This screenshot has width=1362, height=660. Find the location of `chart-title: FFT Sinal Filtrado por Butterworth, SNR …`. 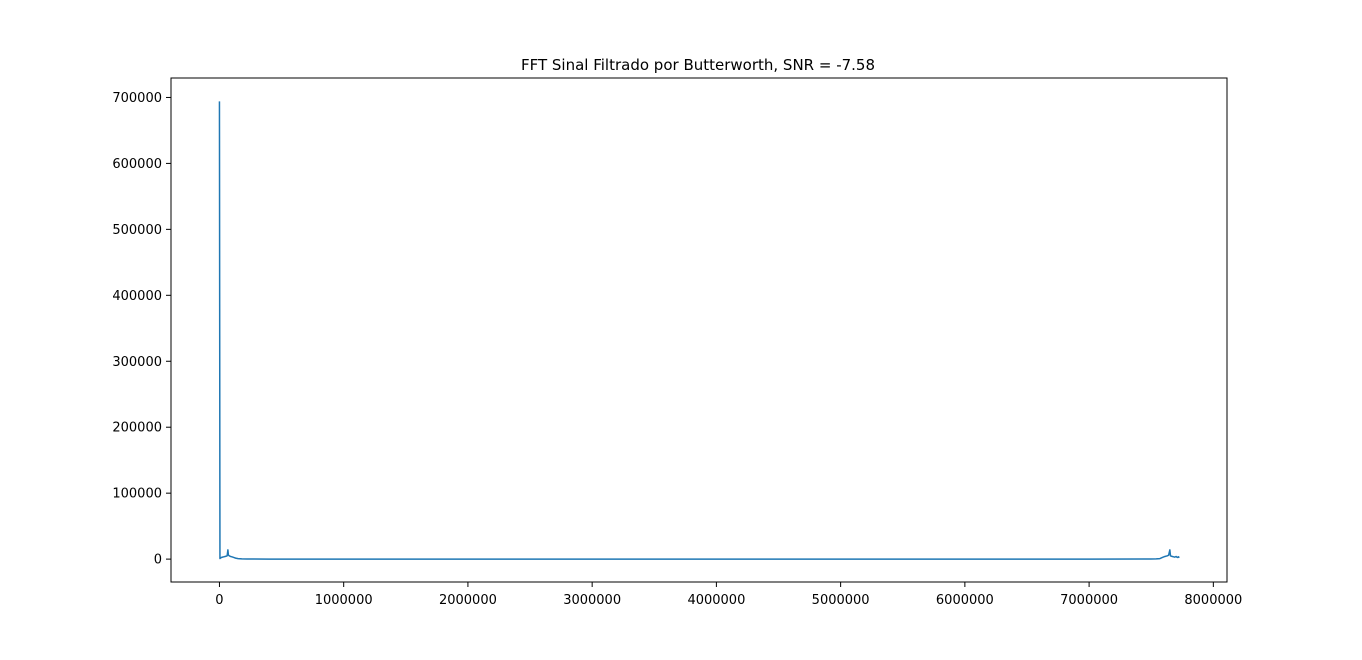

chart-title: FFT Sinal Filtrado por Butterworth, SNR … is located at coordinates (698, 65).